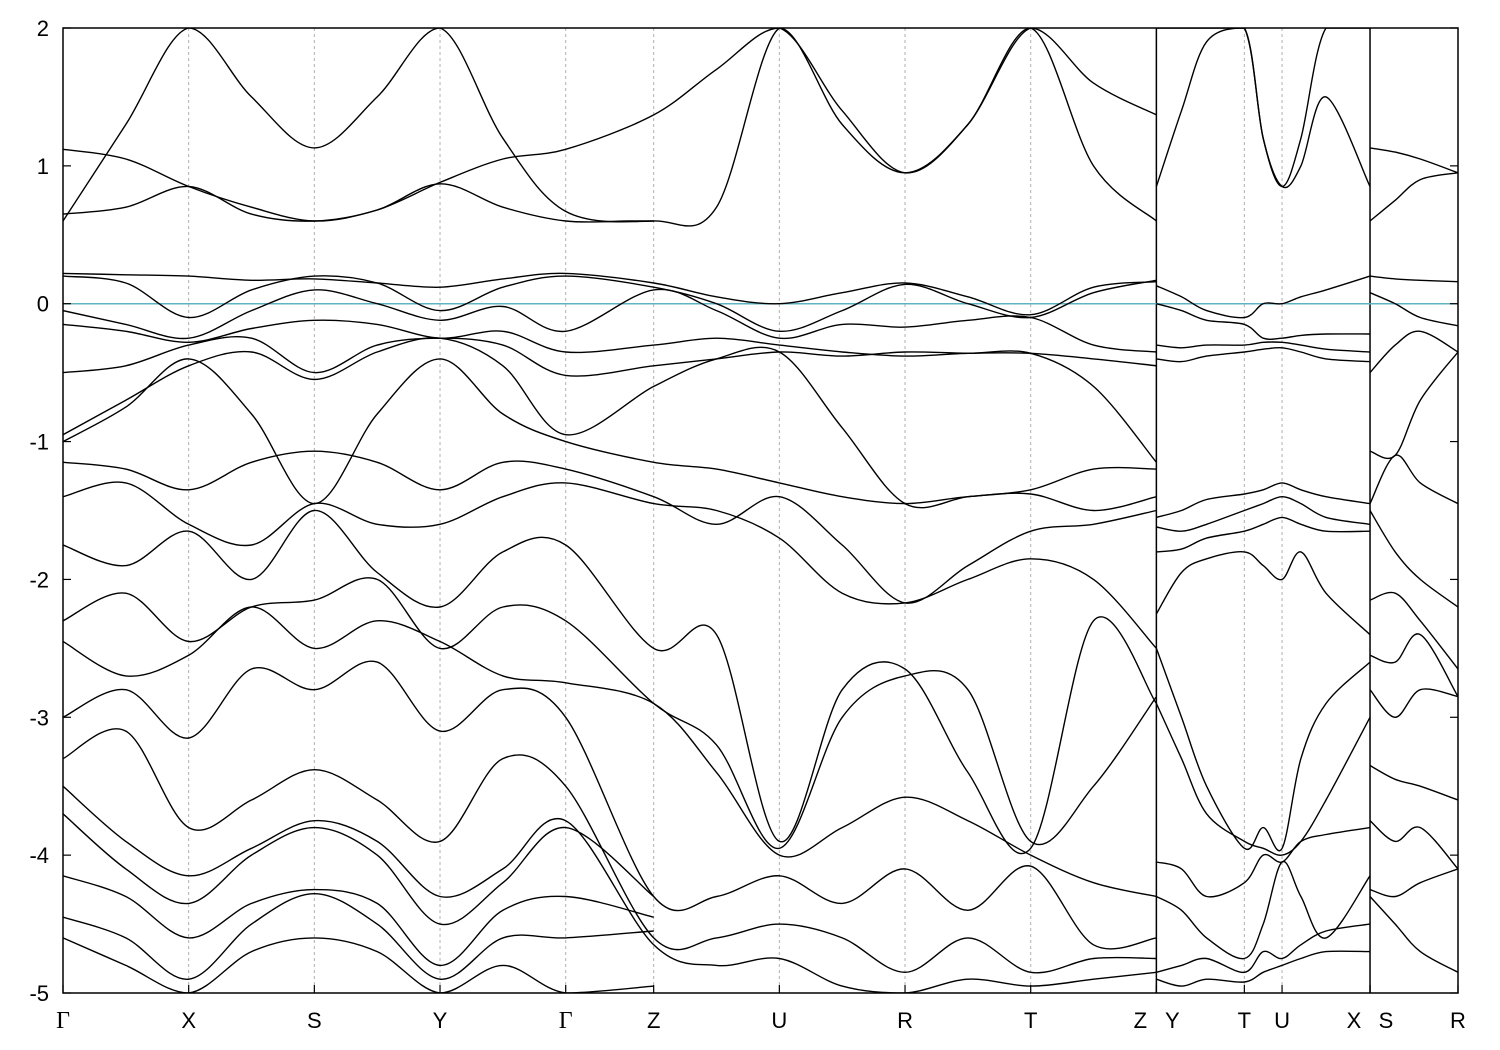  Describe the element at coordinates (39, 442) in the screenshot. I see `y-tick-label: -1` at that location.